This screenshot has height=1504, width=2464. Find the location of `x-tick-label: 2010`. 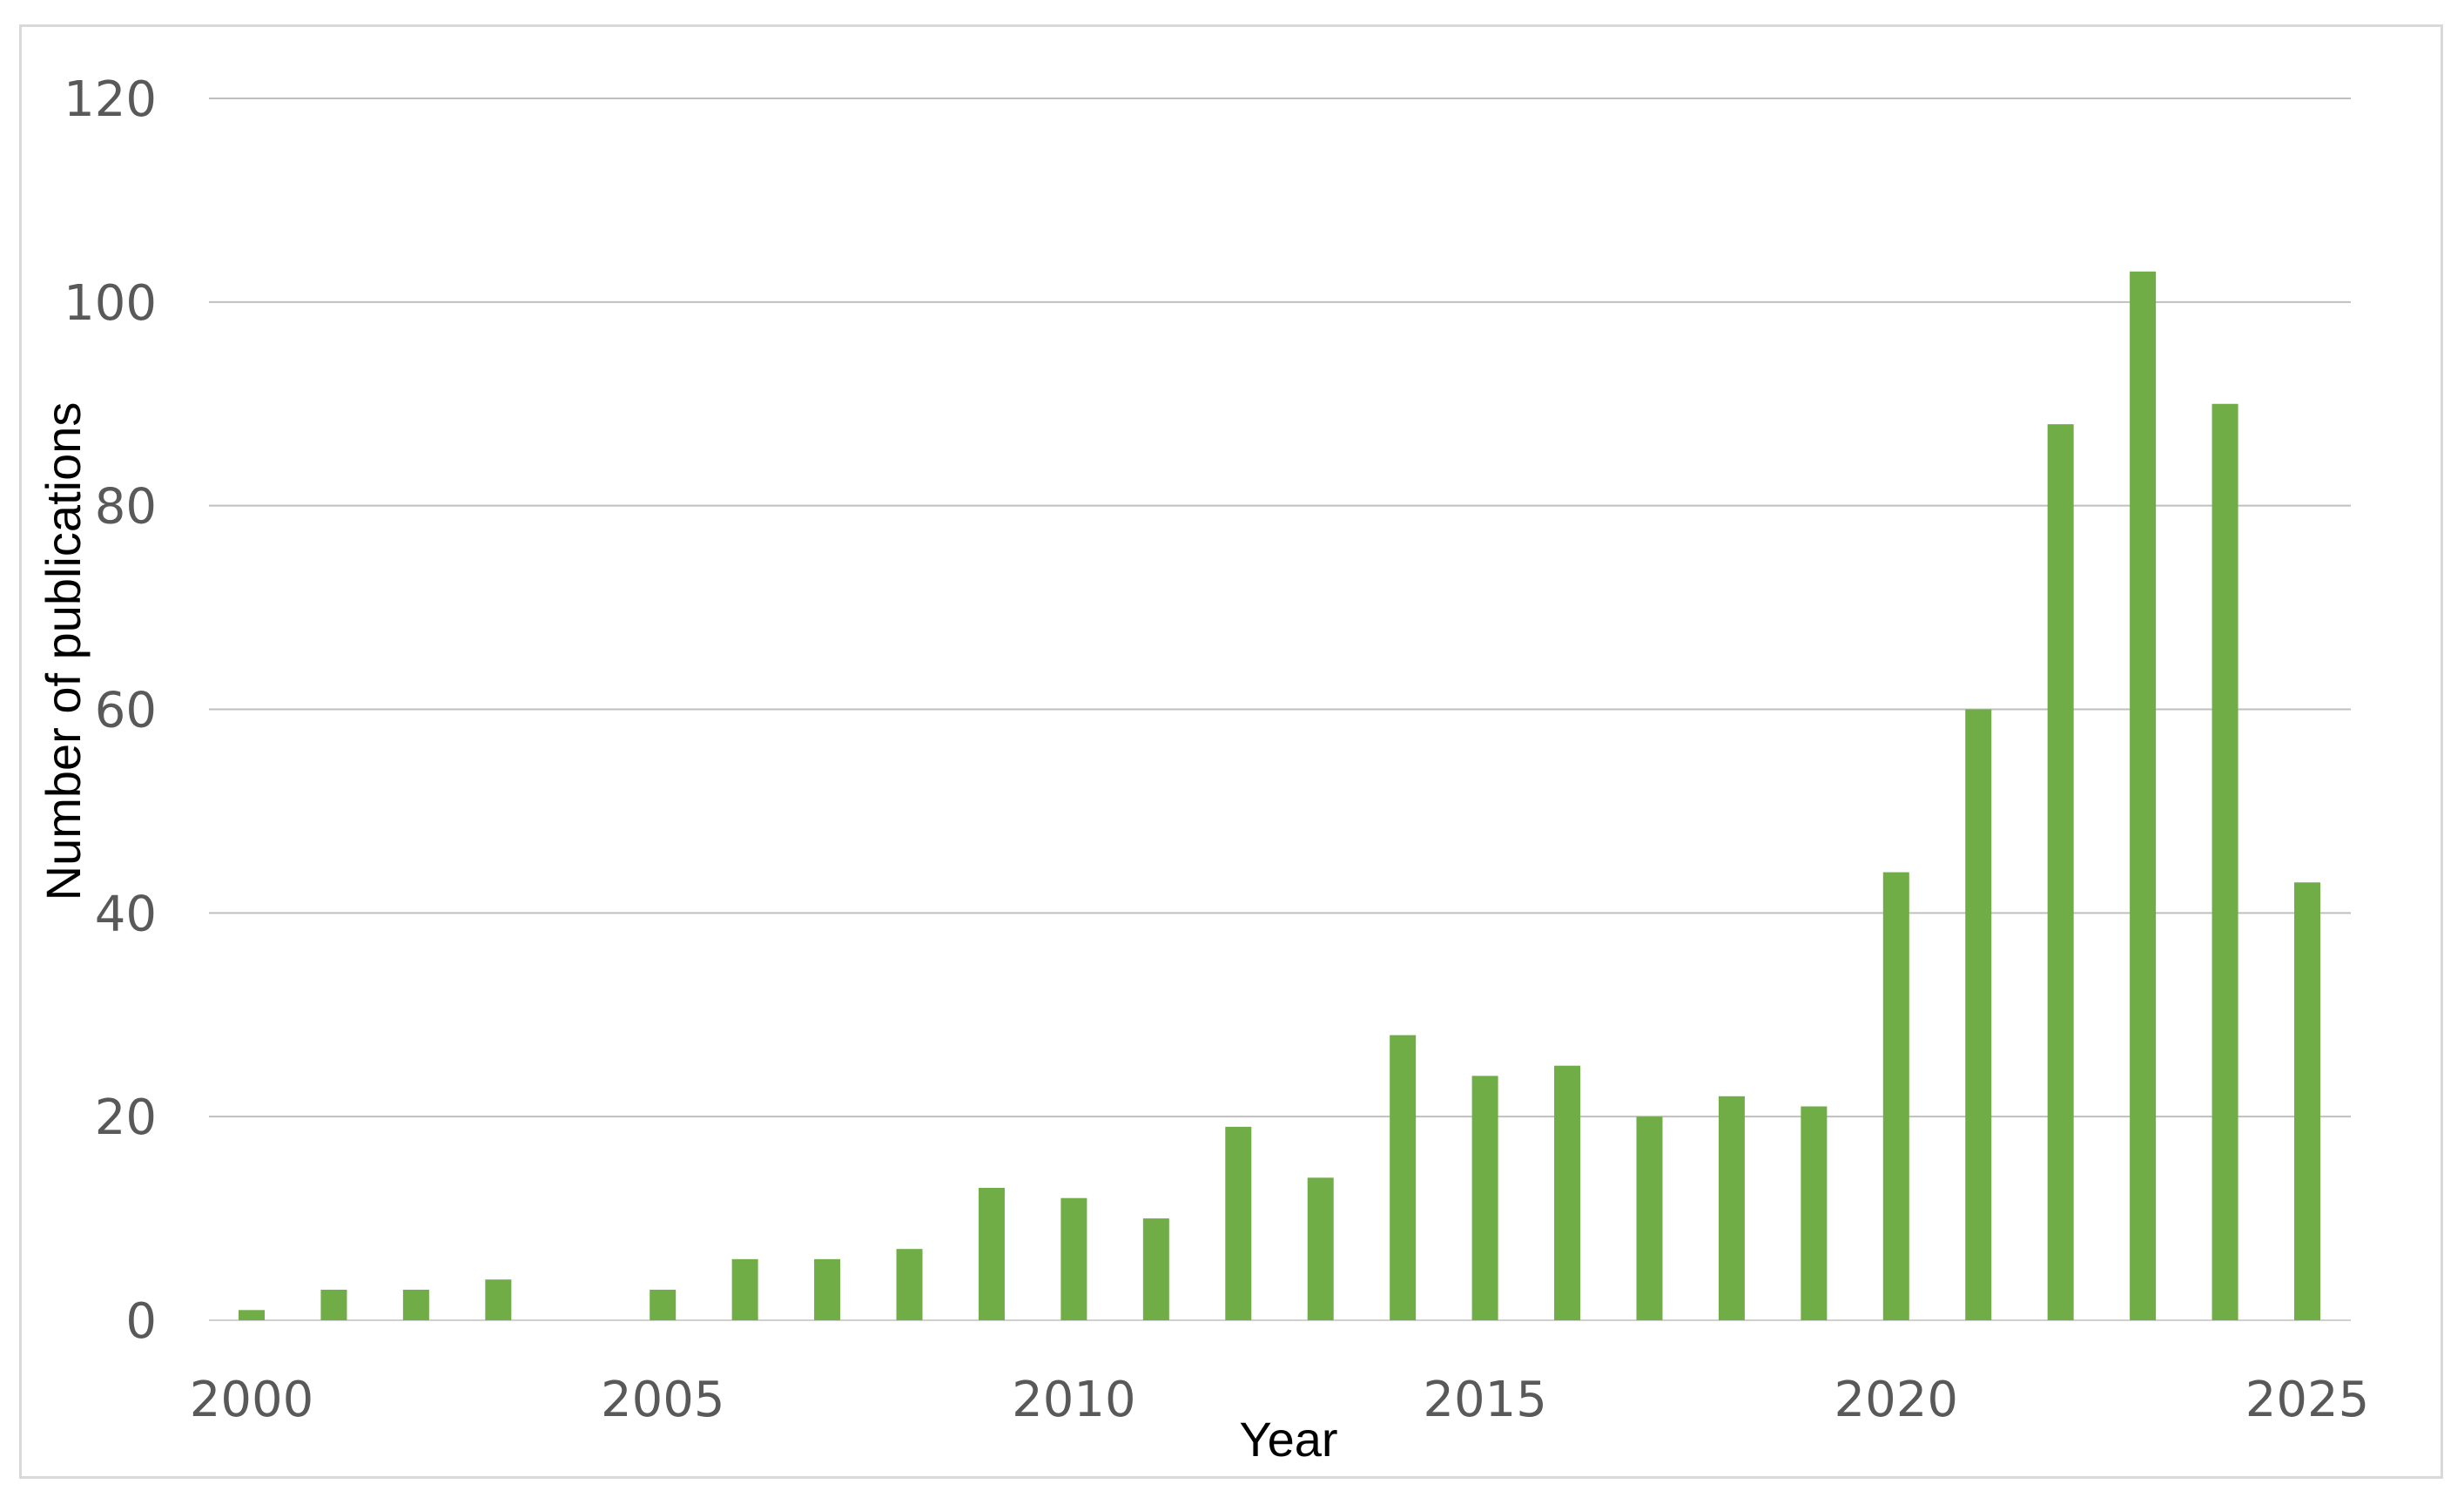

x-tick-label: 2010 is located at coordinates (1074, 1400).